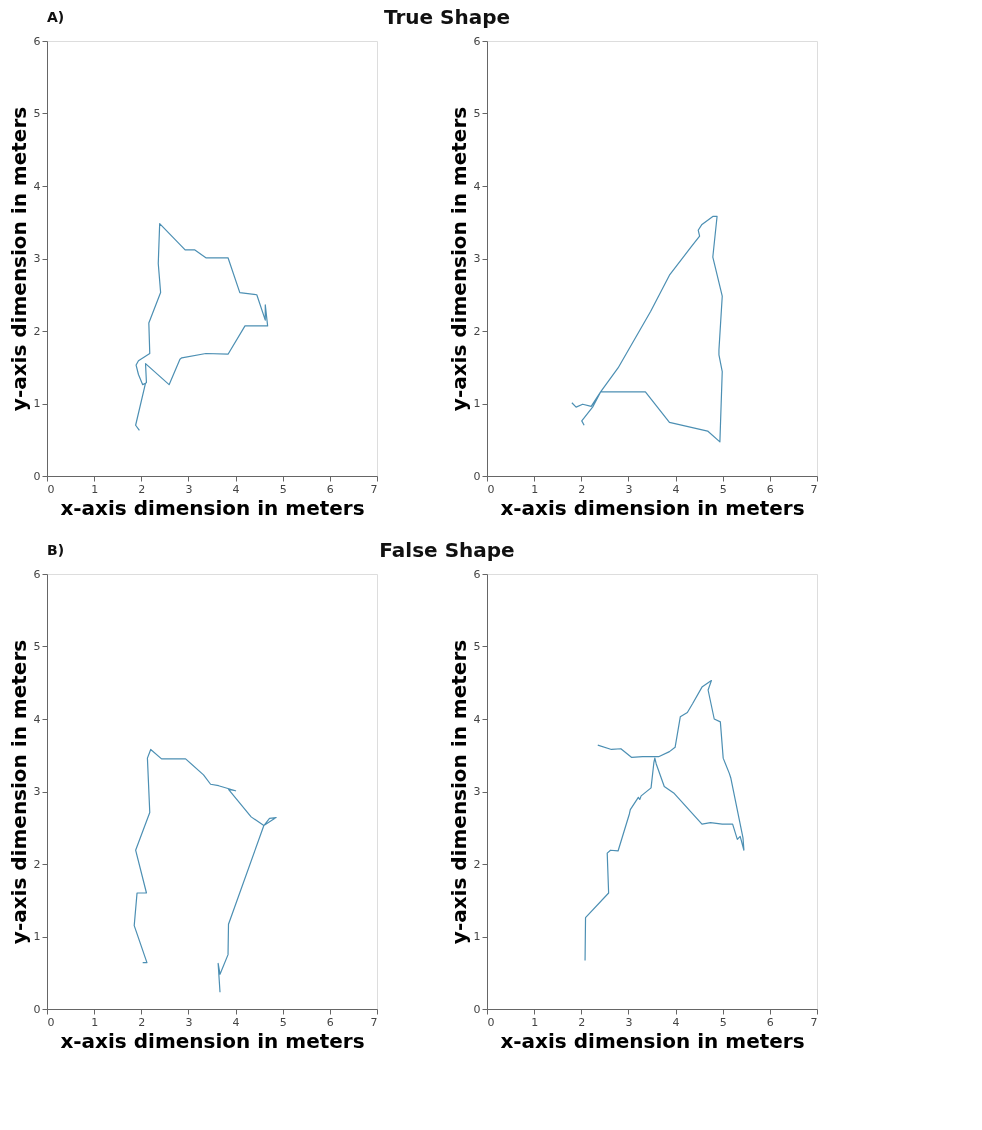  I want to click on text: A), so click(56, 17).